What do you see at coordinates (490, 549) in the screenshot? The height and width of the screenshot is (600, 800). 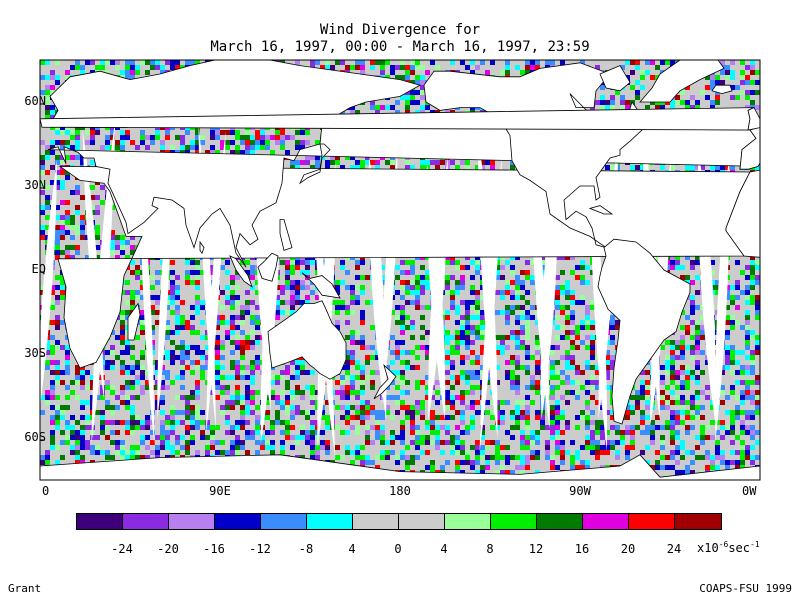 I see `color-tick-label: 8` at bounding box center [490, 549].